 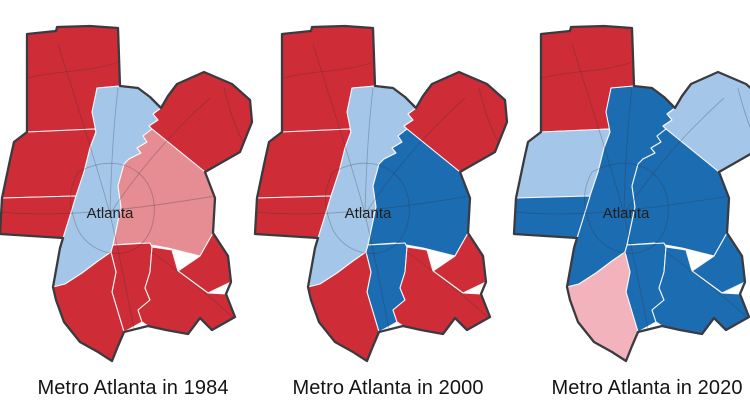 What do you see at coordinates (388, 388) in the screenshot?
I see `map-caption-2000: Metro Atlanta in 2000` at bounding box center [388, 388].